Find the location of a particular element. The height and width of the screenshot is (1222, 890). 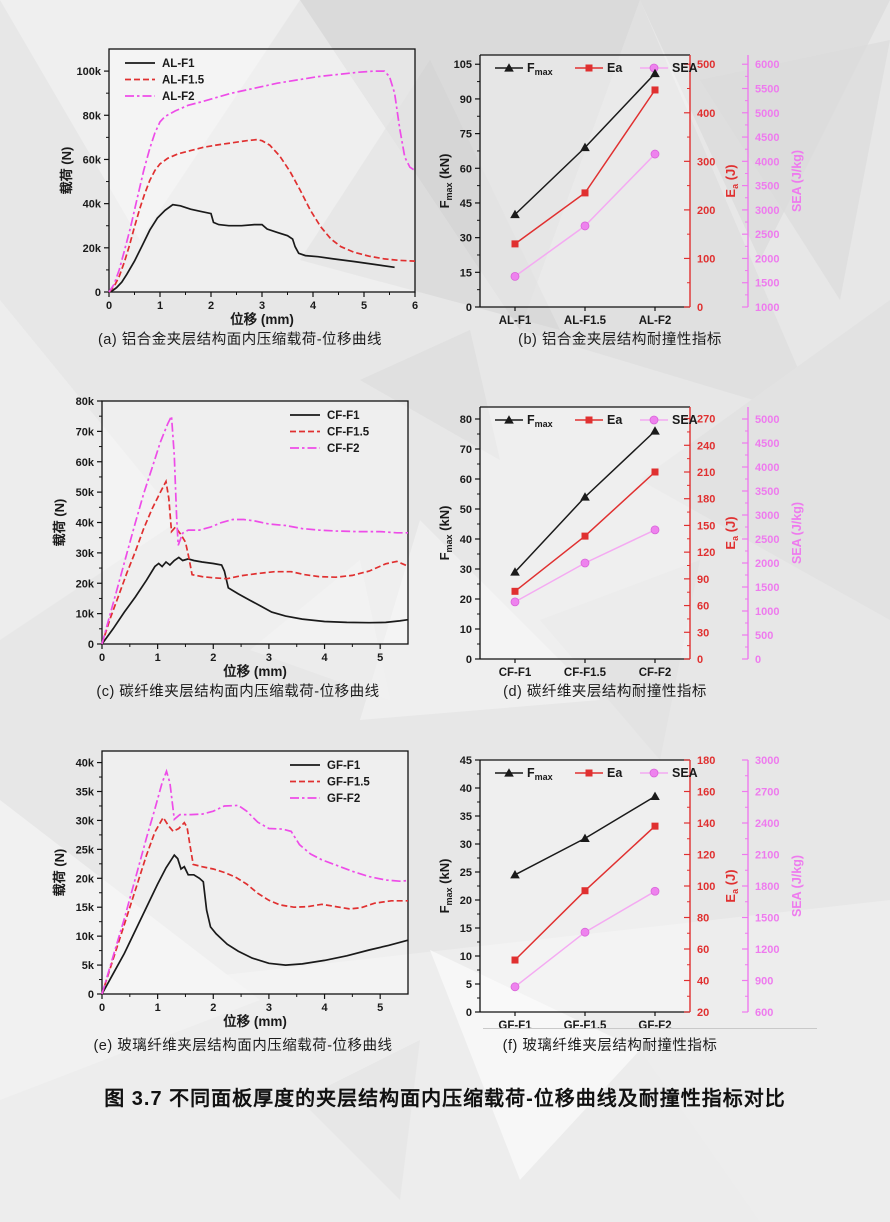

svg-text: 100 is located at coordinates (706, 259).